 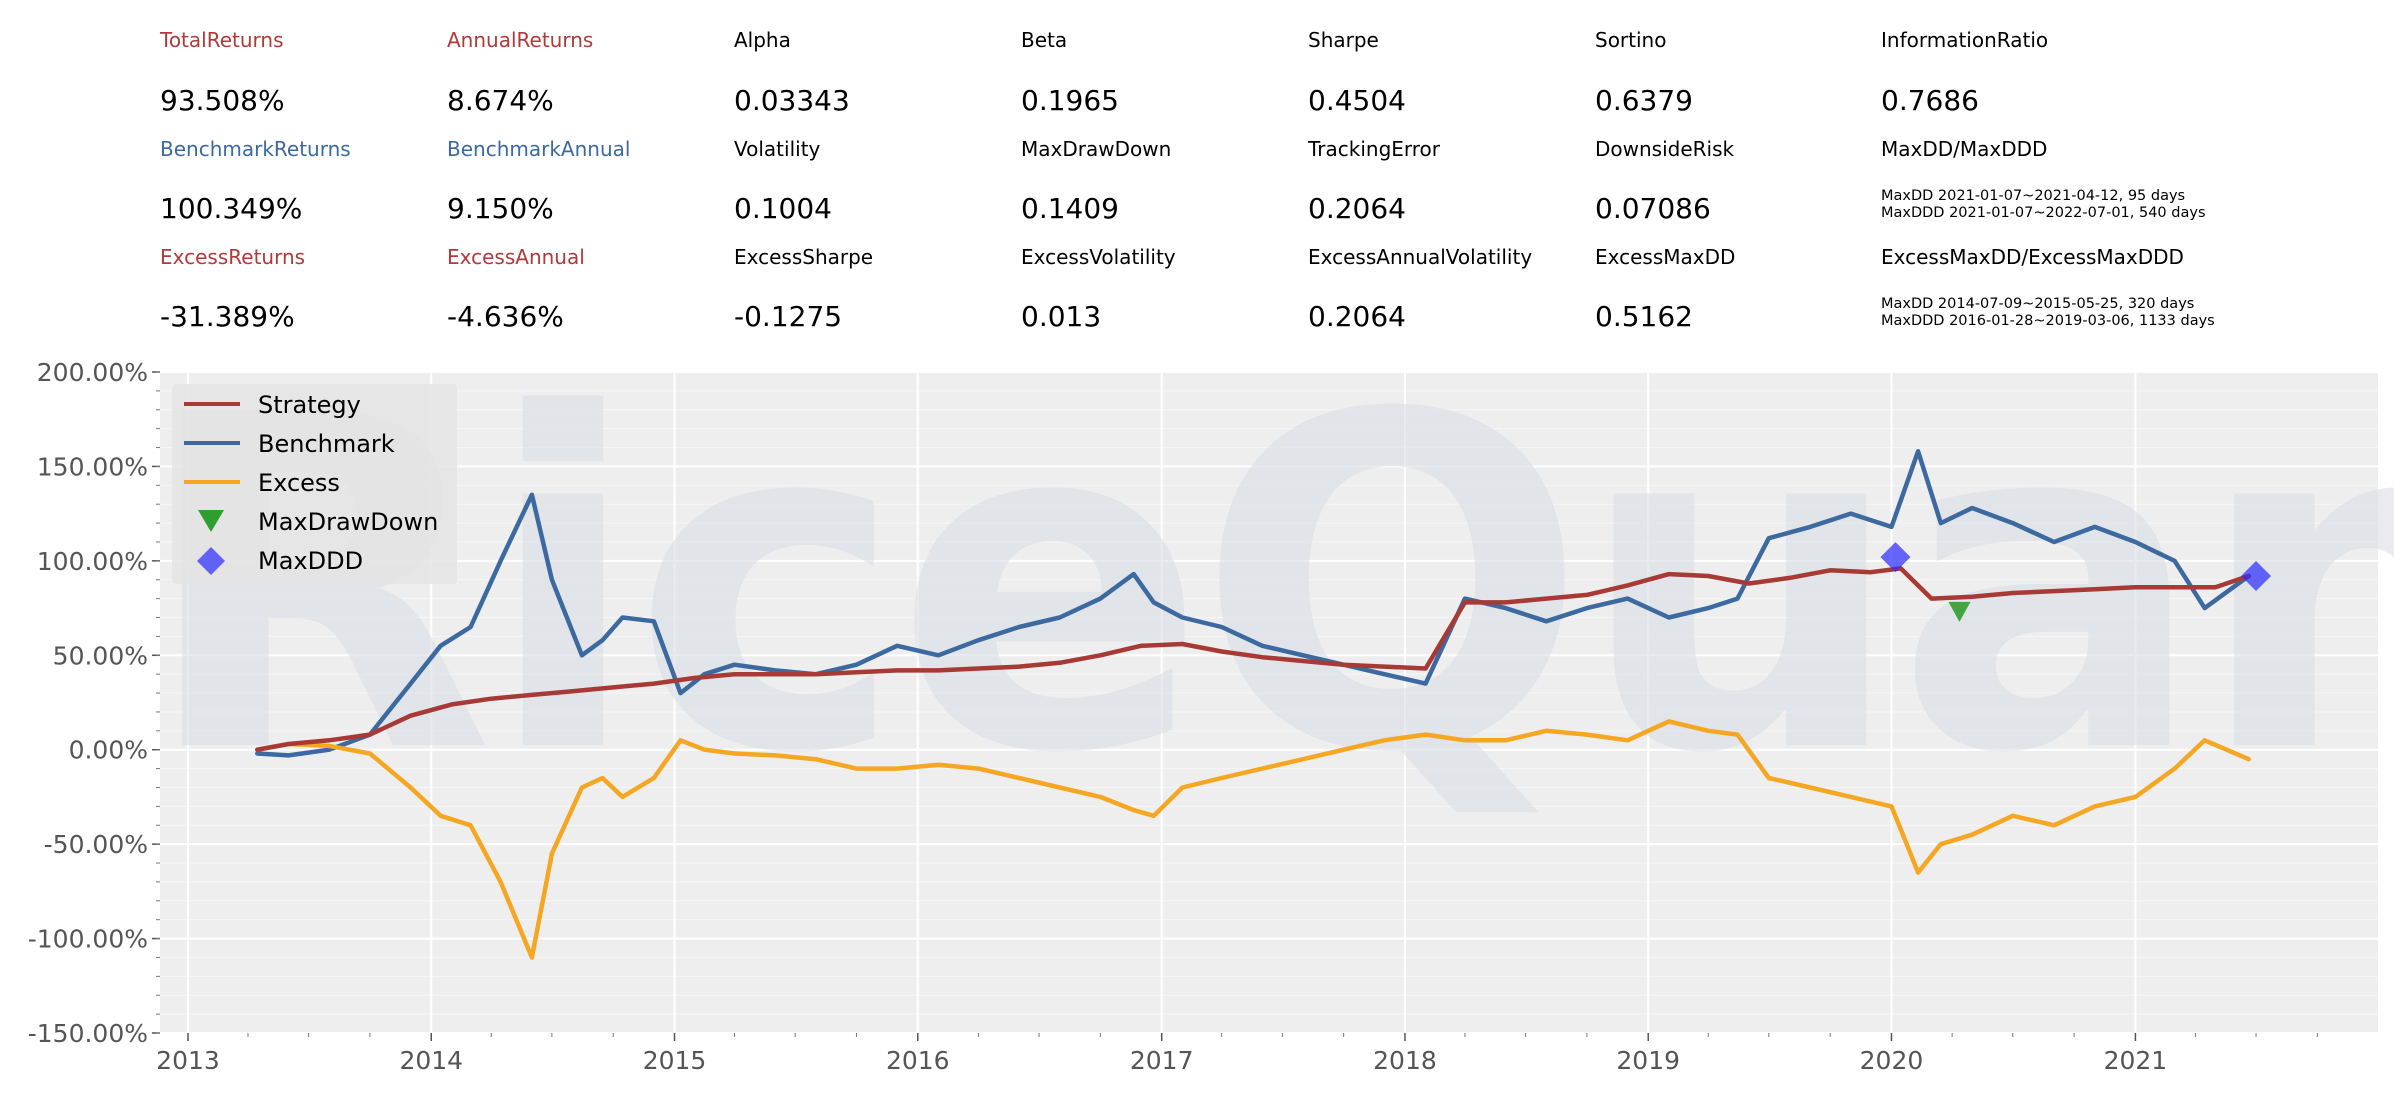 I want to click on stat-value-excess-returns: -31.389%, so click(x=227, y=316).